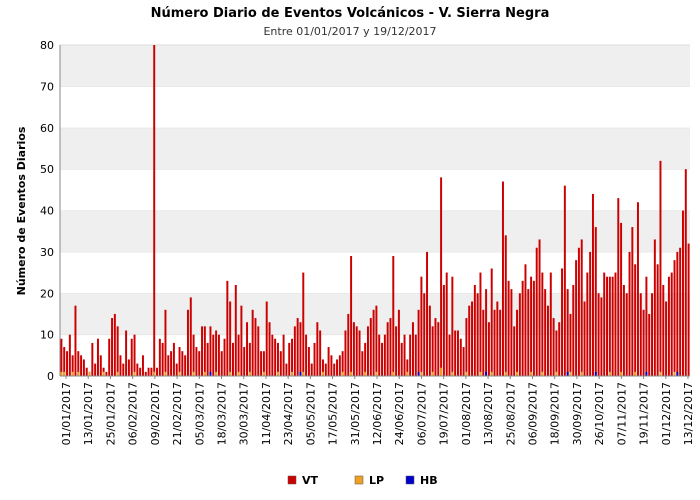  I want to click on x-tick-label: 06/09/2017, so click(533, 413).